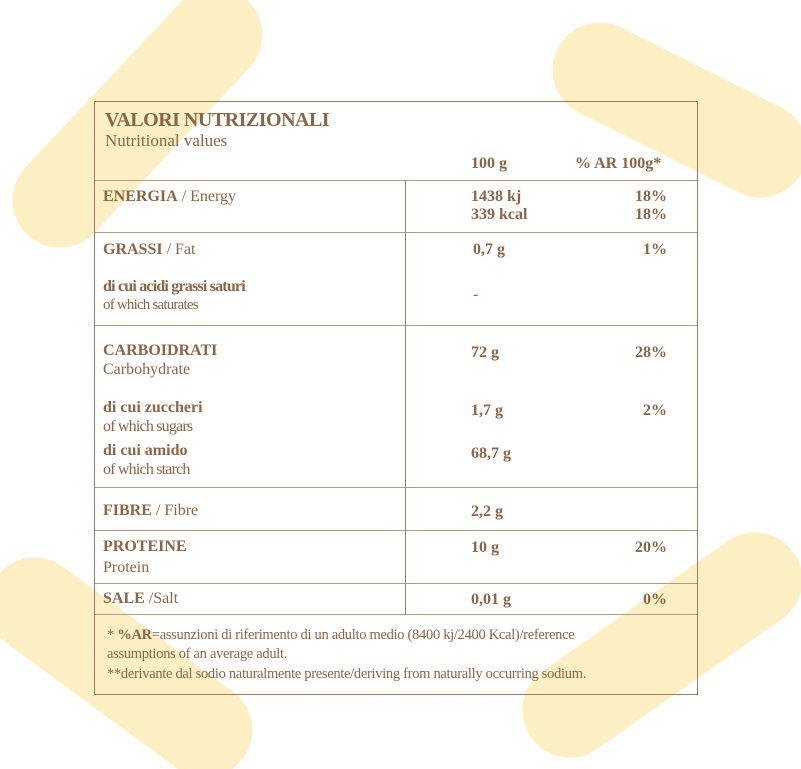 This screenshot has width=801, height=769. What do you see at coordinates (141, 598) in the screenshot?
I see `salt-label: SALE /Salt` at bounding box center [141, 598].